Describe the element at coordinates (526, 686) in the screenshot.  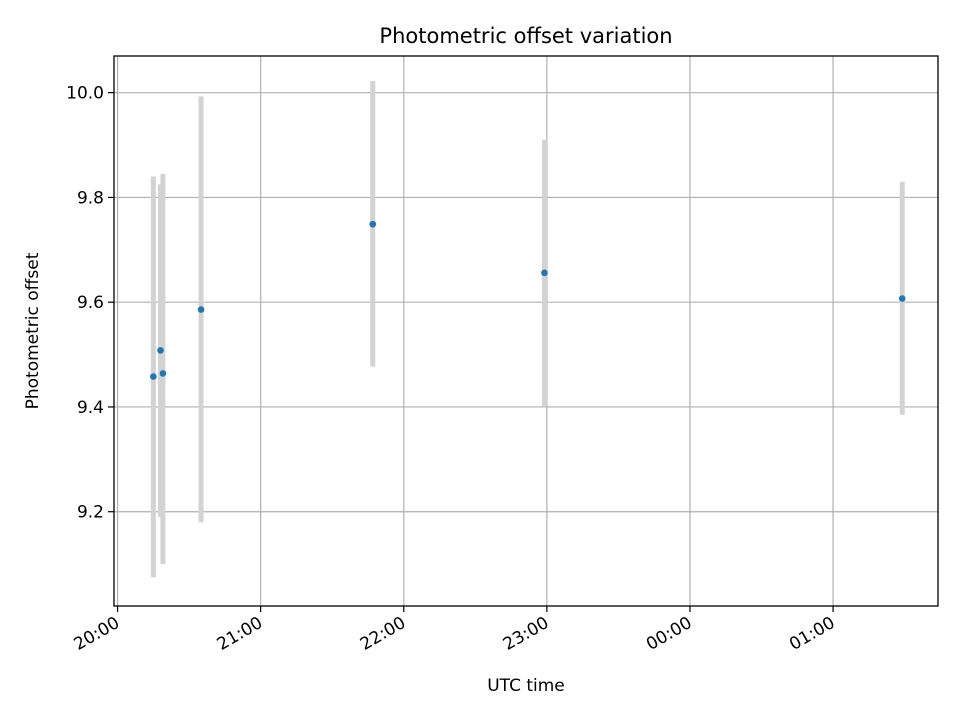
I see `x-axis-label: UTC time` at that location.